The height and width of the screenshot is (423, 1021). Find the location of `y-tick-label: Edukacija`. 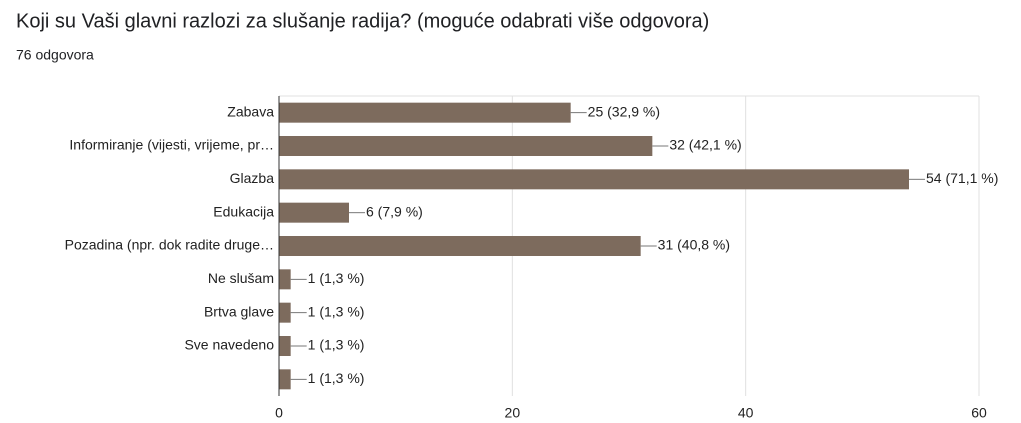

y-tick-label: Edukacija is located at coordinates (243, 211).